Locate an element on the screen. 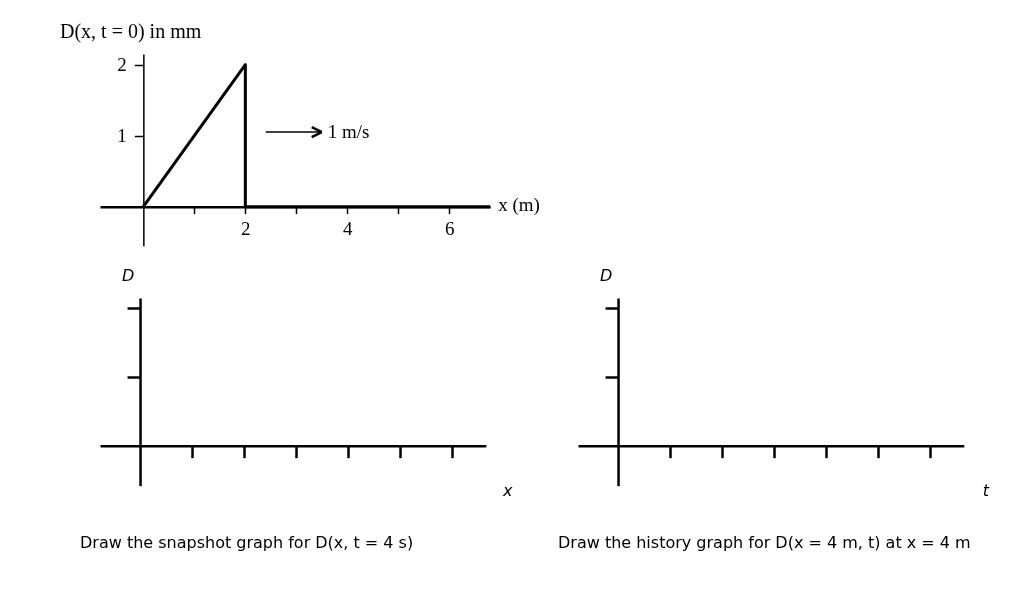 The width and height of the screenshot is (1024, 599). y-axis-title: D(x, t = 0) in mm is located at coordinates (131, 31).